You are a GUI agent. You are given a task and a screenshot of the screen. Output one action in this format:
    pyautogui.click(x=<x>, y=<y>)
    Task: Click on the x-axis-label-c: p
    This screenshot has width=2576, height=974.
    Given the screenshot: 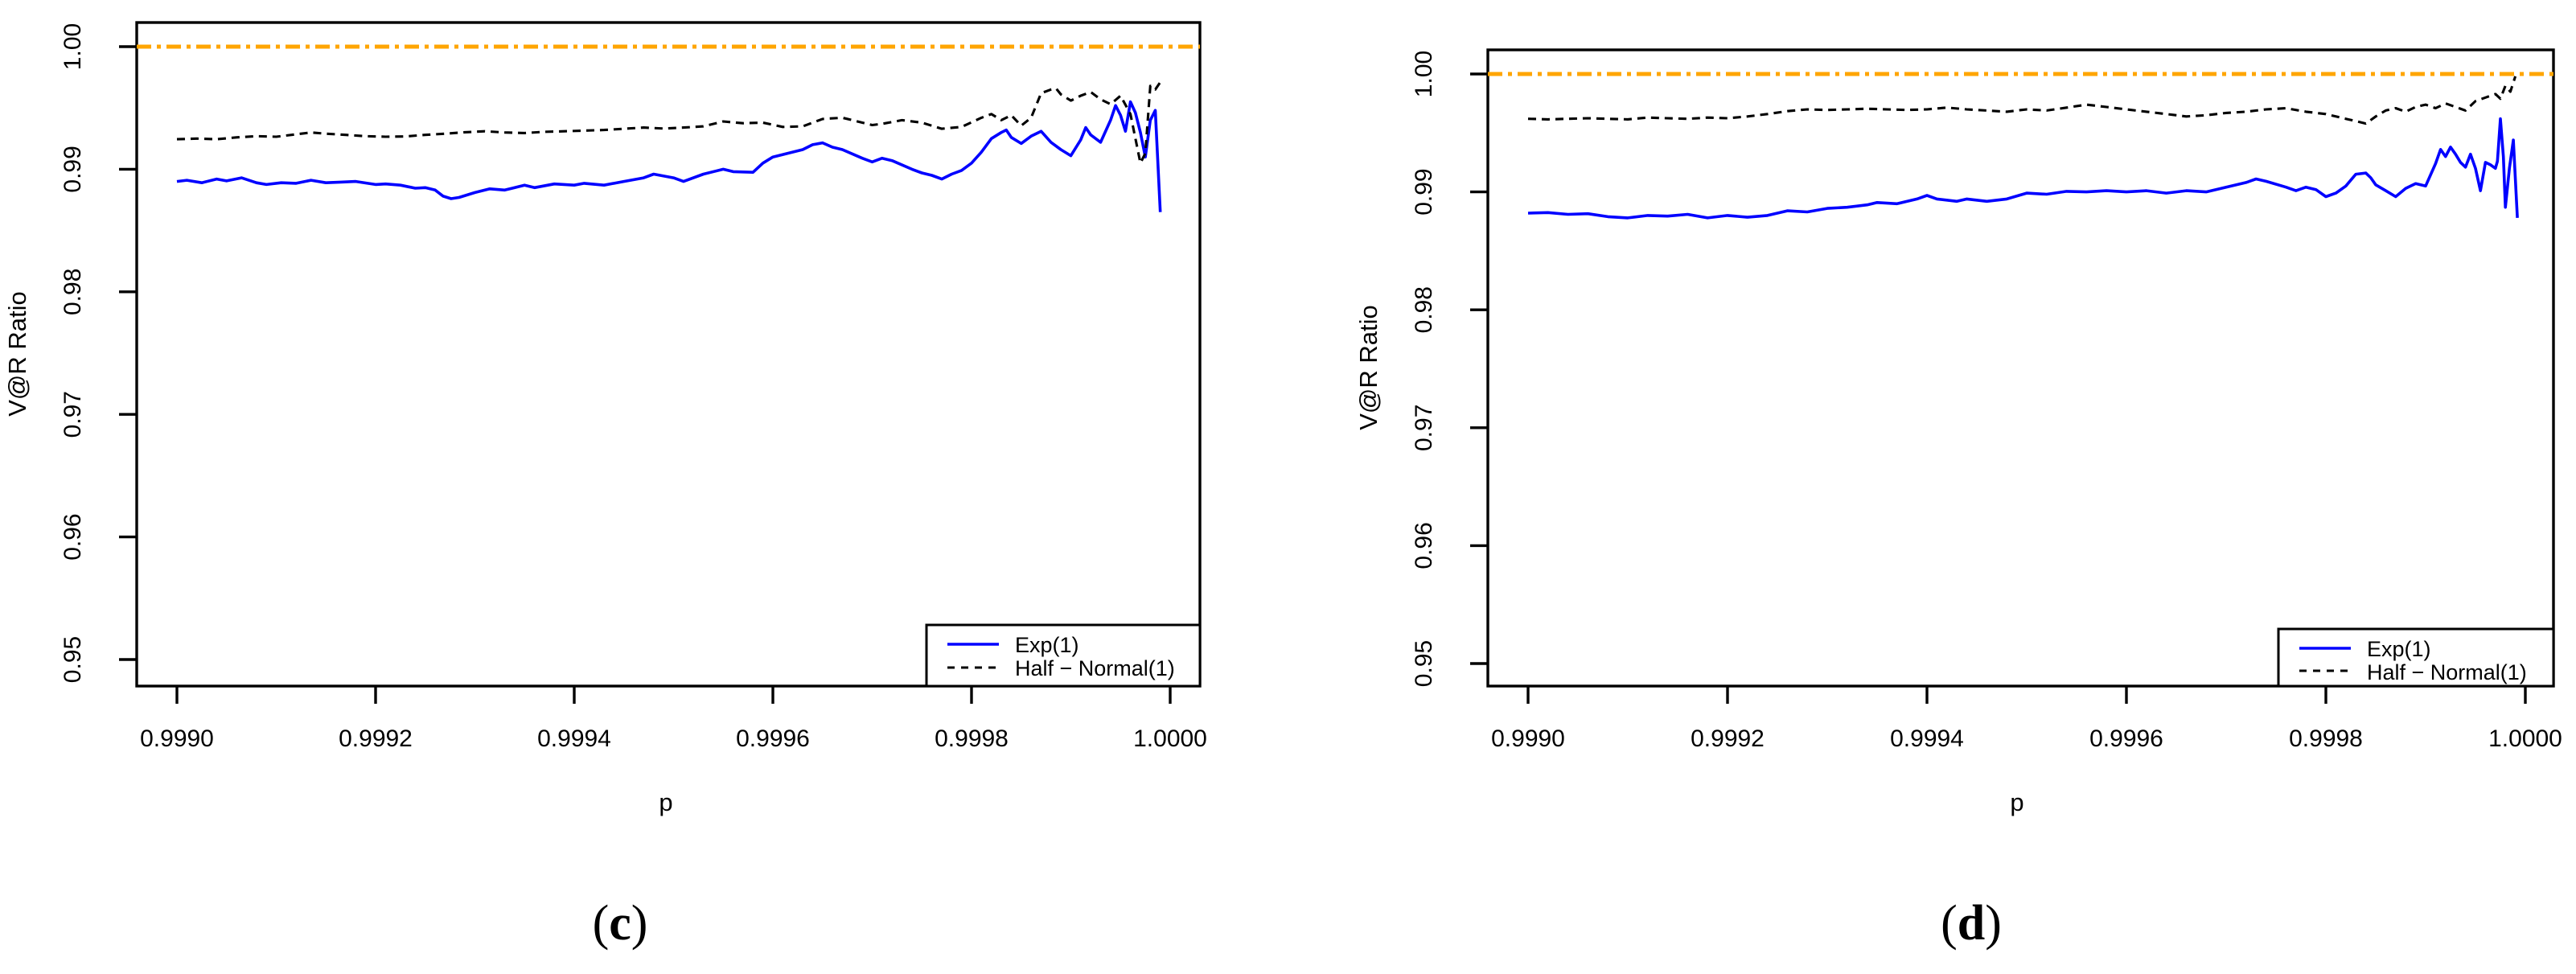 What is the action you would take?
    pyautogui.click(x=665, y=802)
    